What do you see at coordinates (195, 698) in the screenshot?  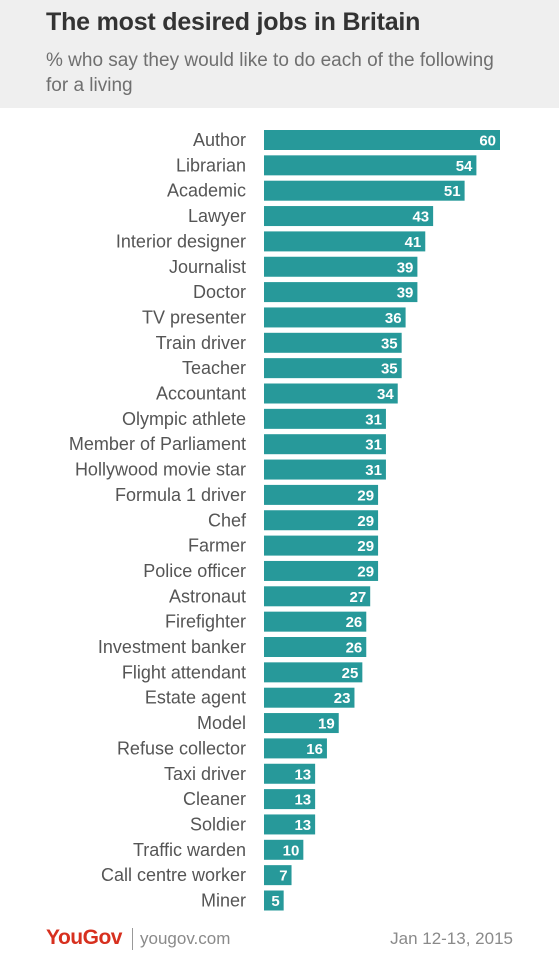 I see `category-label: Estate agent` at bounding box center [195, 698].